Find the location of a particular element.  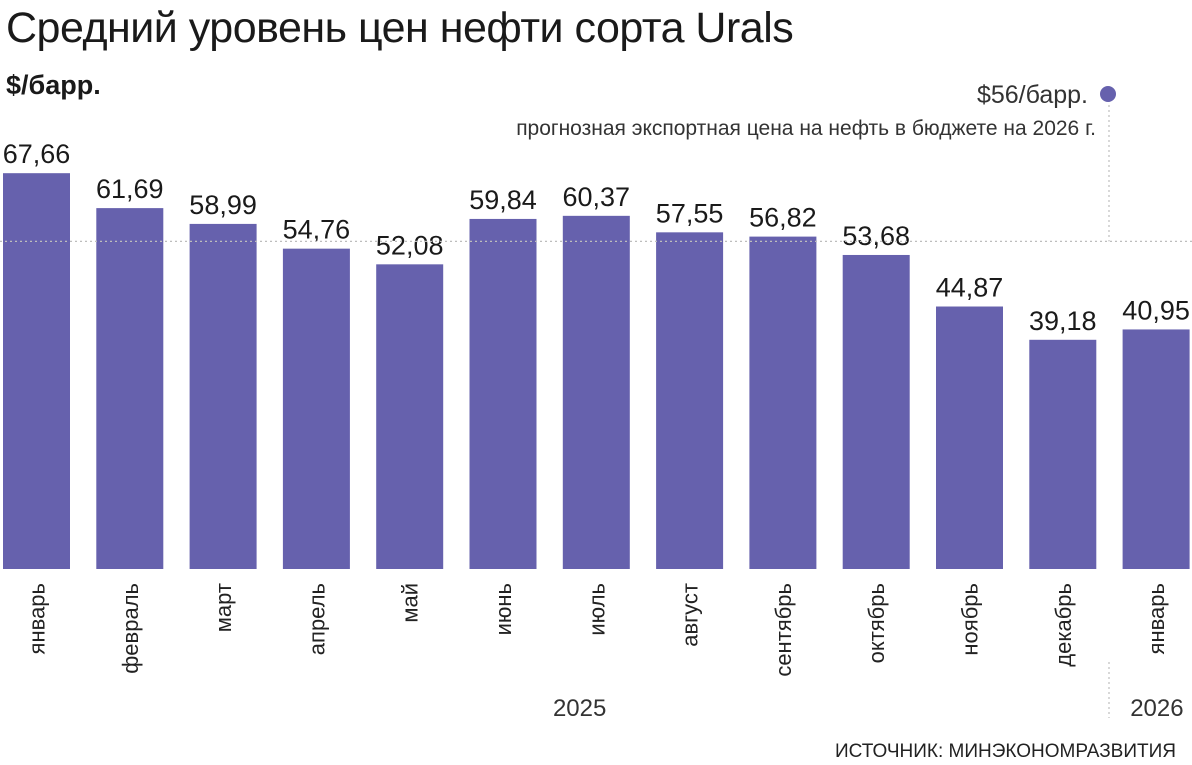

data-label: 39,18 is located at coordinates (1063, 321).